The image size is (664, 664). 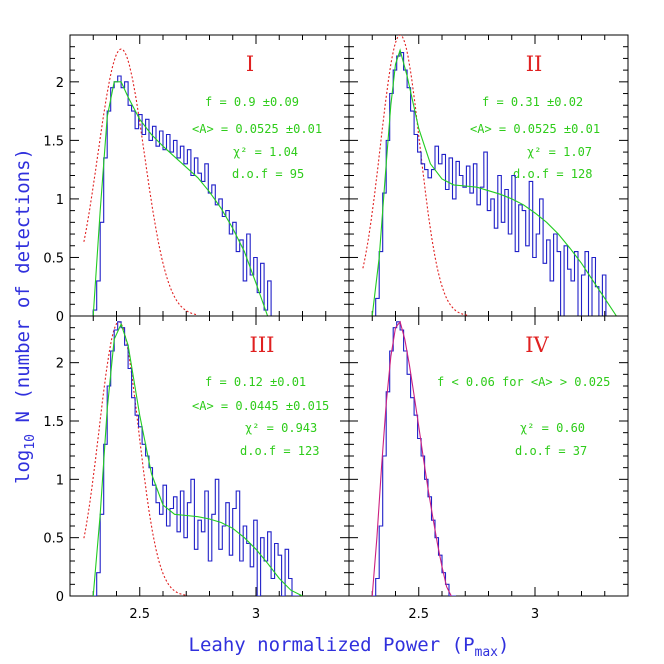 I want to click on panel-III-histogram-series, so click(x=196, y=458).